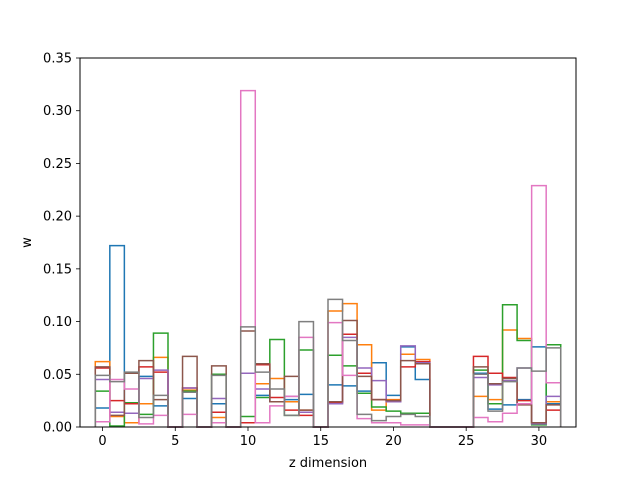 This screenshot has width=640, height=484. I want to click on x-tick-label: 20, so click(393, 441).